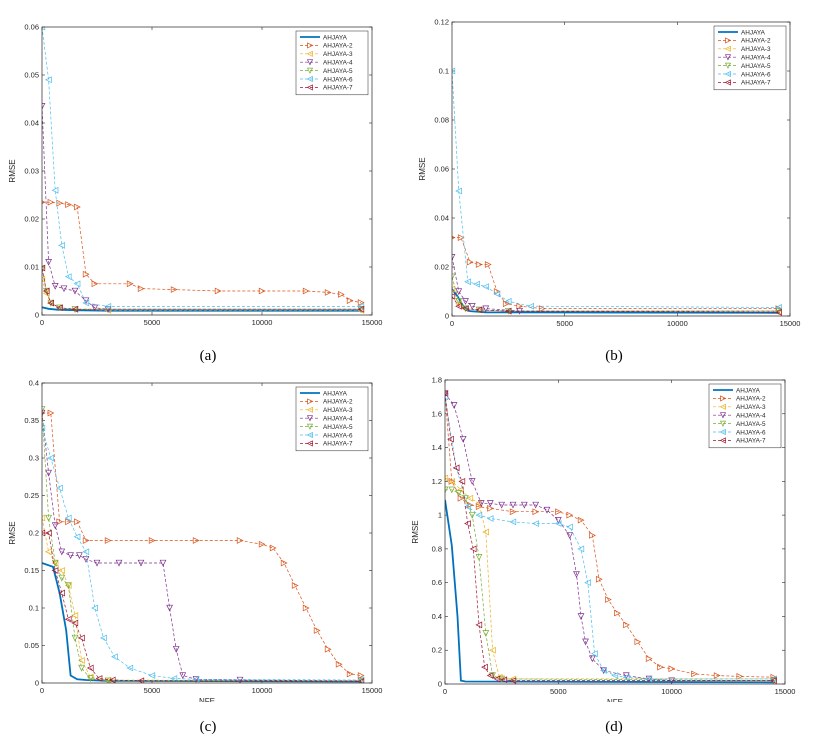 This screenshot has height=745, width=814. I want to click on series-line-ahjaya, so click(609, 591).